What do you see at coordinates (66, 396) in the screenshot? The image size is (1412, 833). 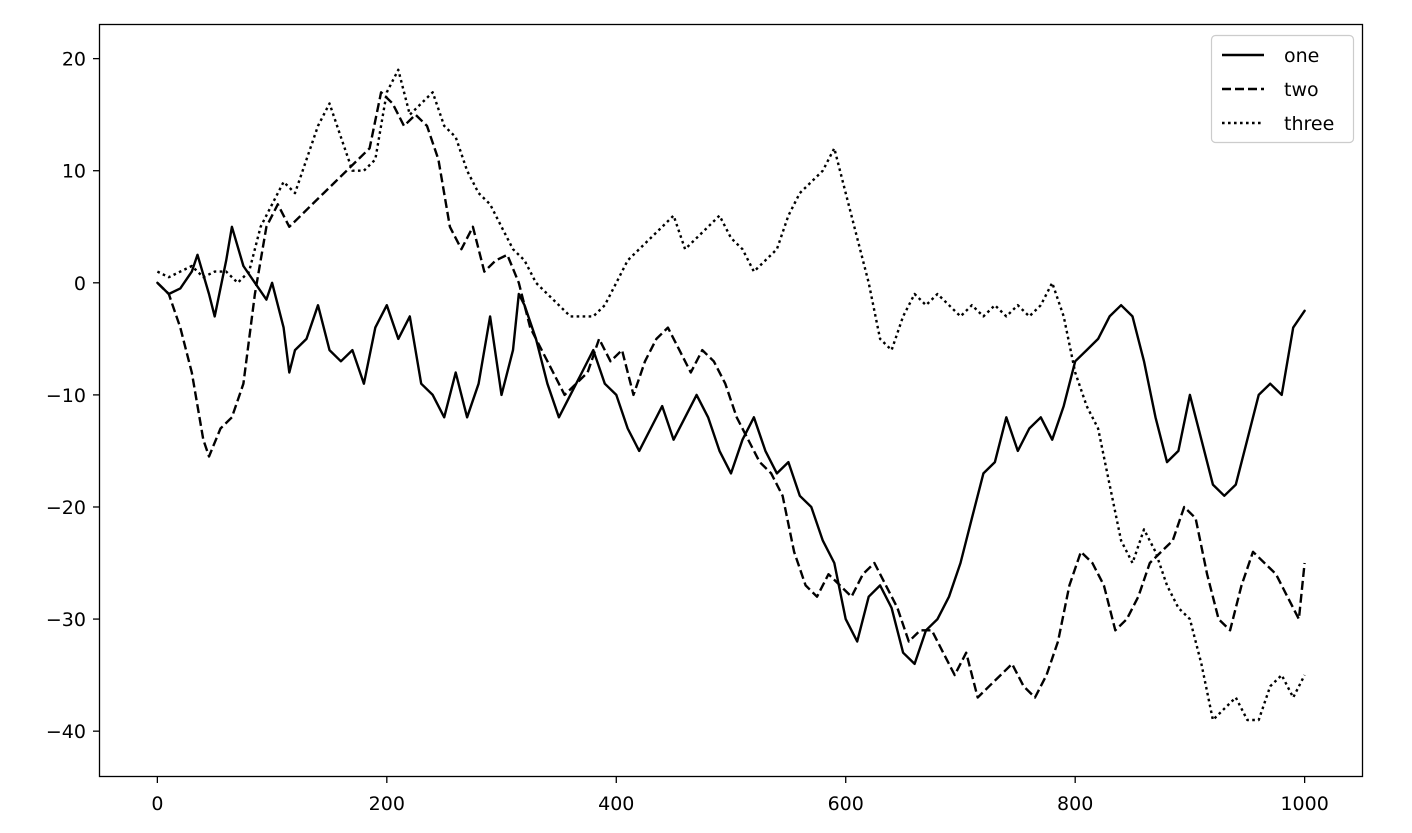 I see `y-tick-label: −10` at bounding box center [66, 396].